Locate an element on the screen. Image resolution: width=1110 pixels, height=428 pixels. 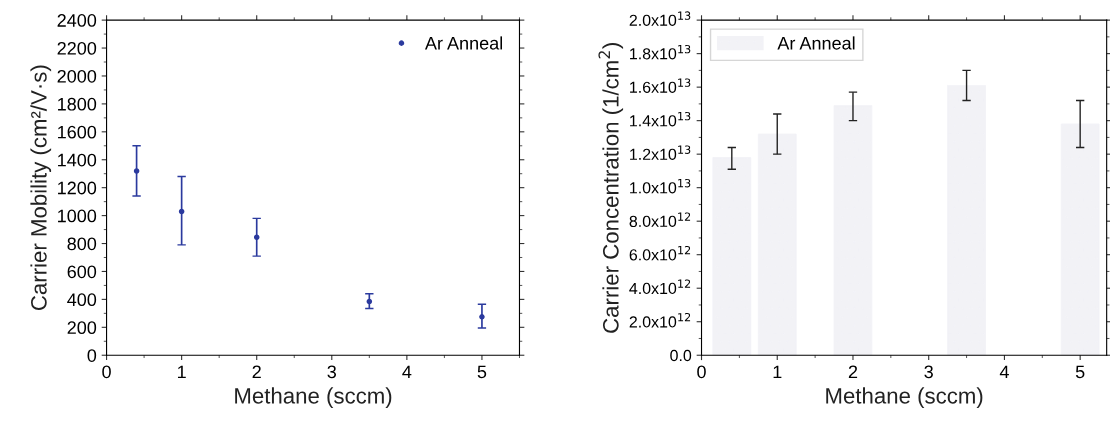
y-tick-label: 8.0x10$^{12}$ is located at coordinates (660, 220).